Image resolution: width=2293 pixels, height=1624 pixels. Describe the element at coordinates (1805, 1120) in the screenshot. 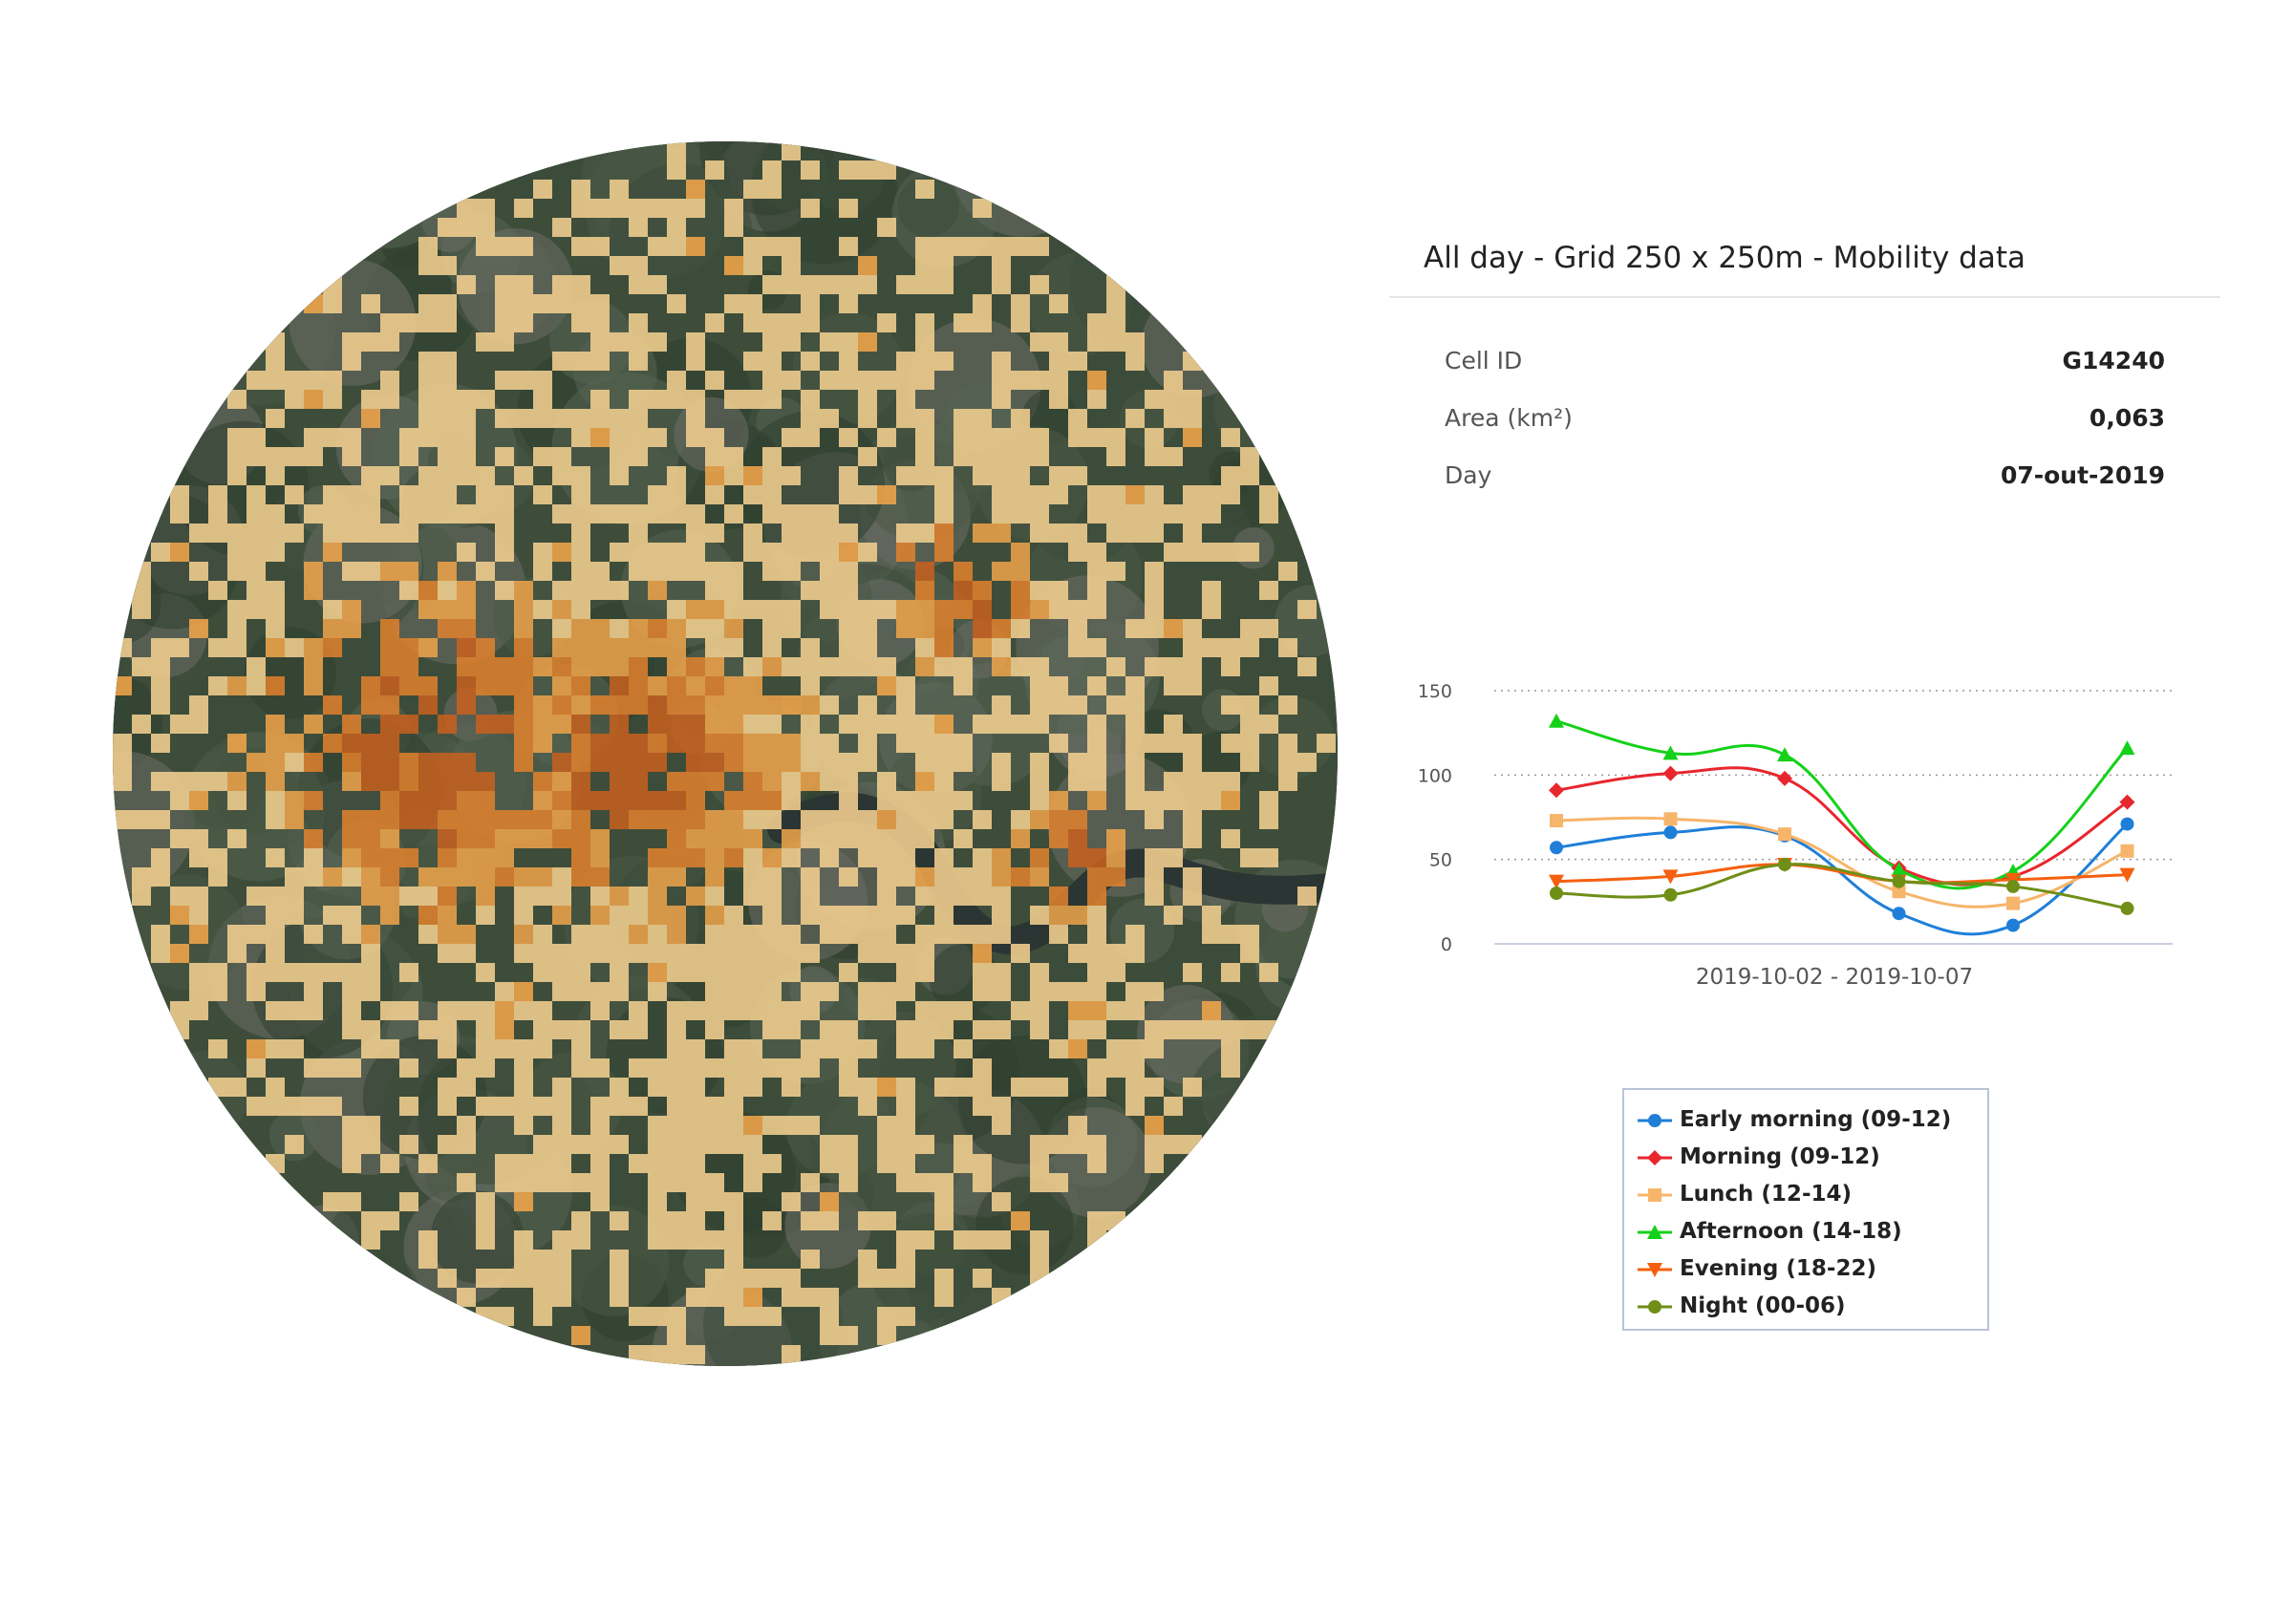

I see `legend-item-early-morning: Early morning (09-12)` at that location.